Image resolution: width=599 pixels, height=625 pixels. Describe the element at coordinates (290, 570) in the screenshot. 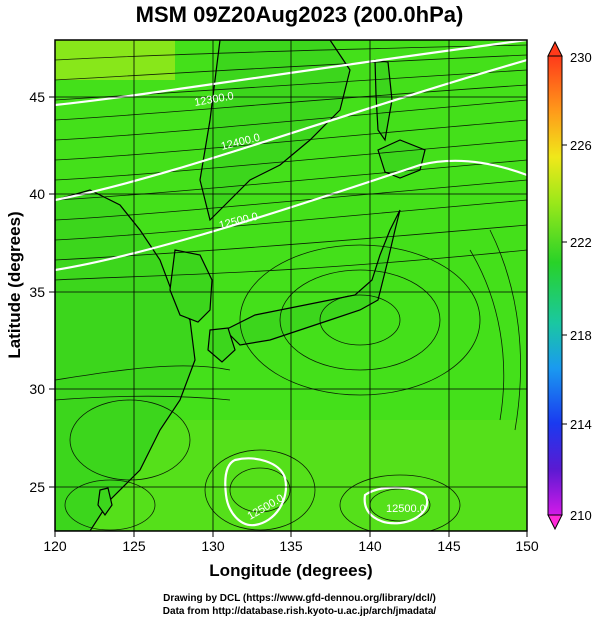

I see `x-axis-title: Longitude (degrees)` at that location.